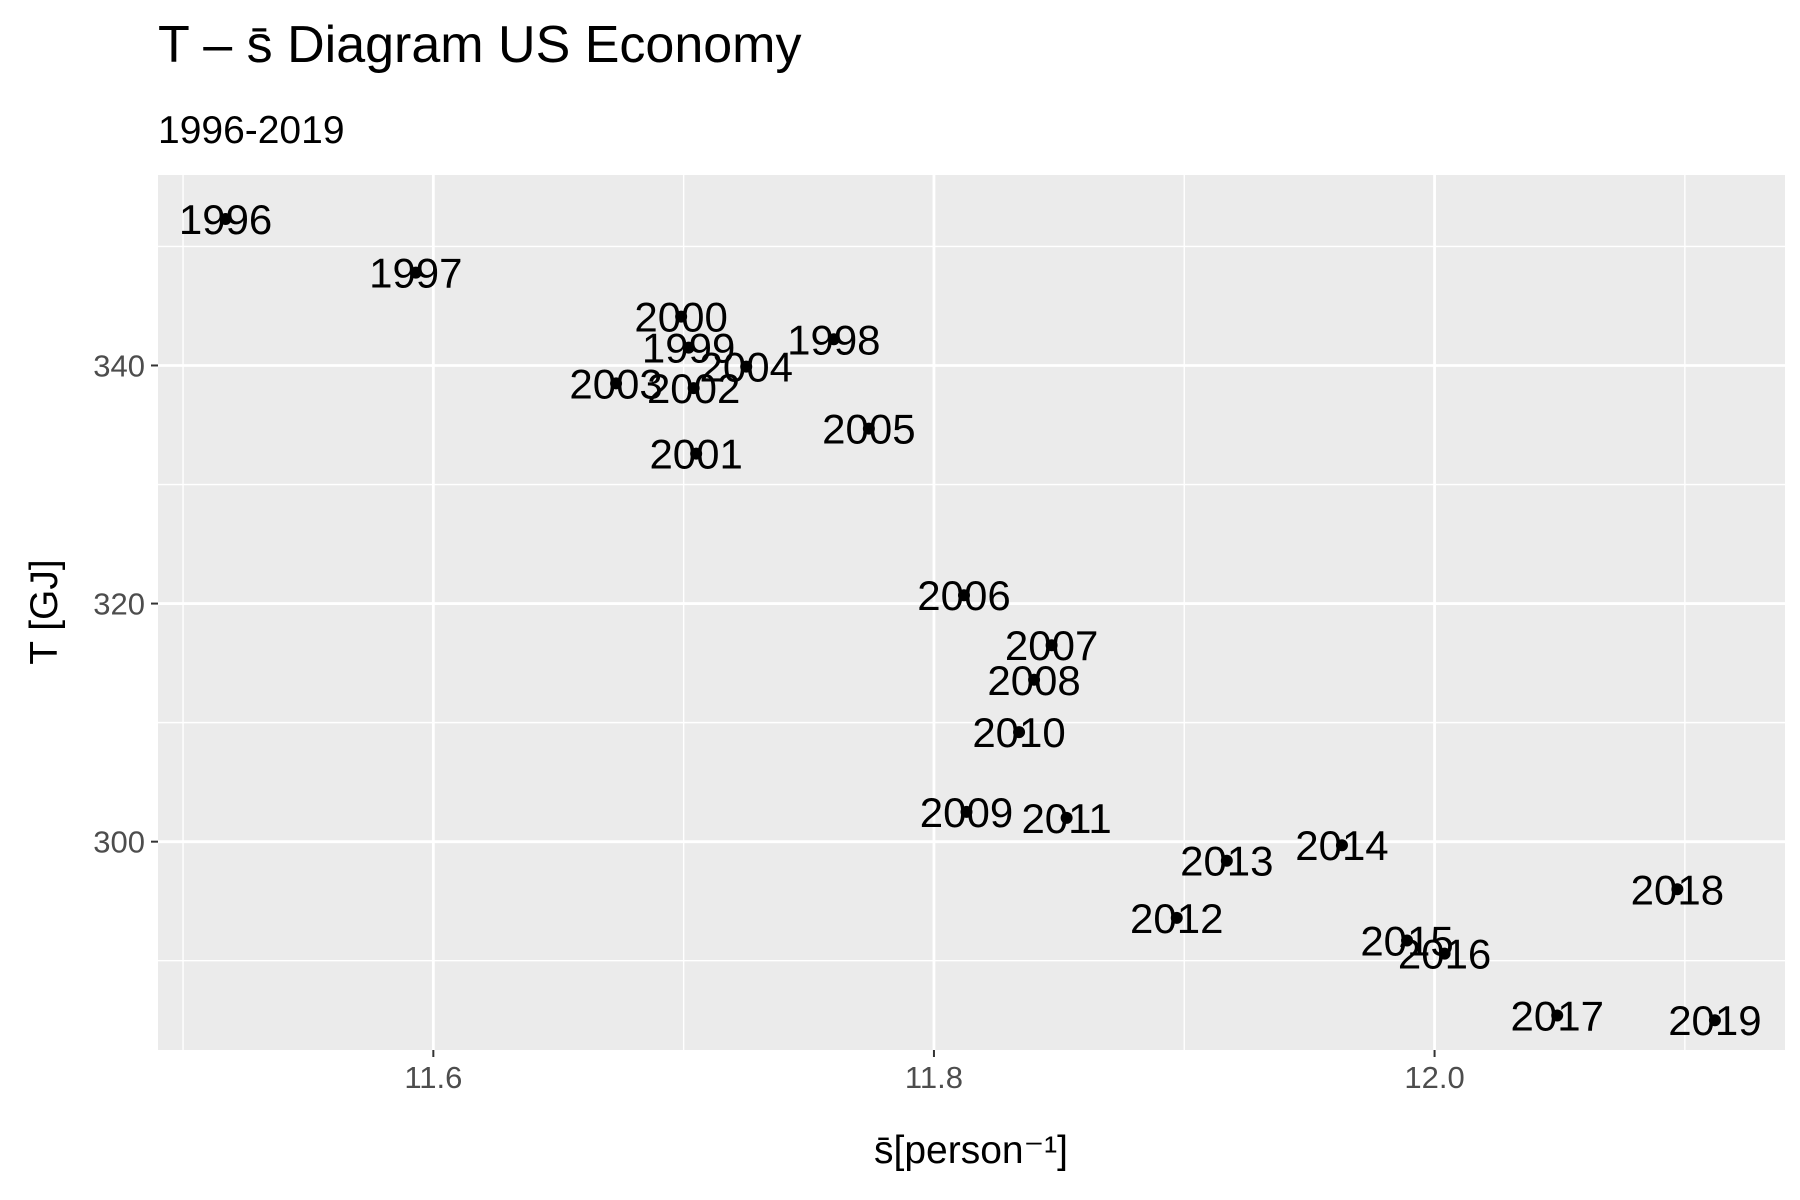 This screenshot has width=1800, height=1200. Describe the element at coordinates (934, 1077) in the screenshot. I see `x-tick-label: 11.8` at that location.